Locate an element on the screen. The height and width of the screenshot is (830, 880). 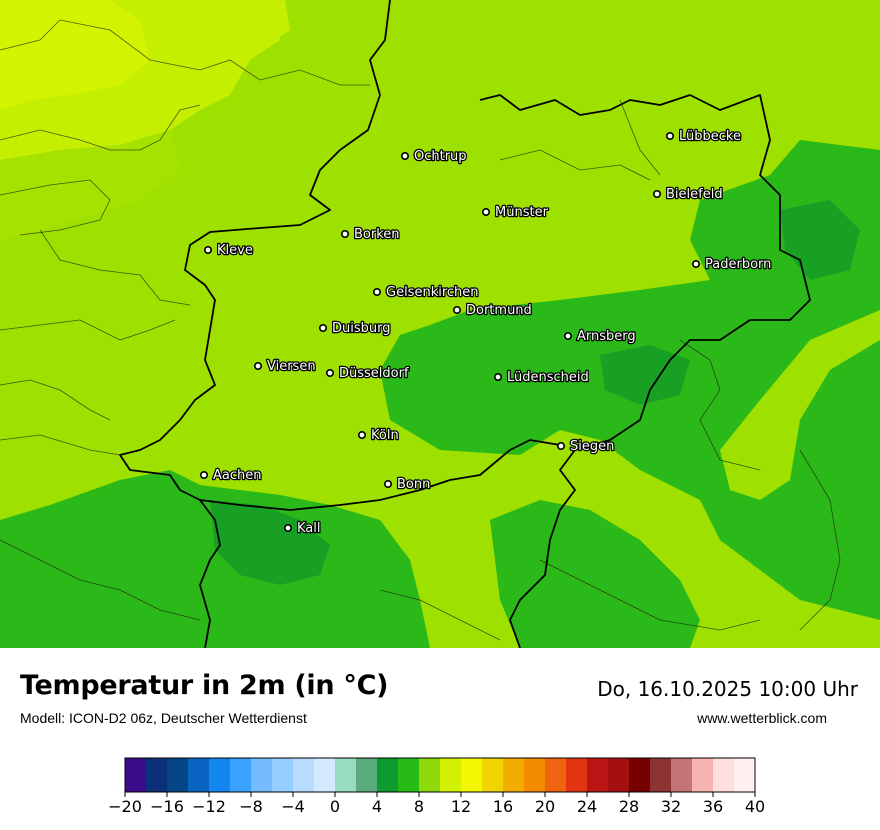
warm-zone-northwest-inner is located at coordinates (75, 55).